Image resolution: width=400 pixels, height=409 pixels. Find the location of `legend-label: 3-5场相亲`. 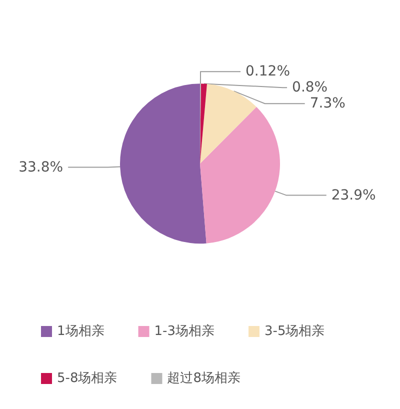

legend-label: 3-5场相亲 is located at coordinates (294, 331).